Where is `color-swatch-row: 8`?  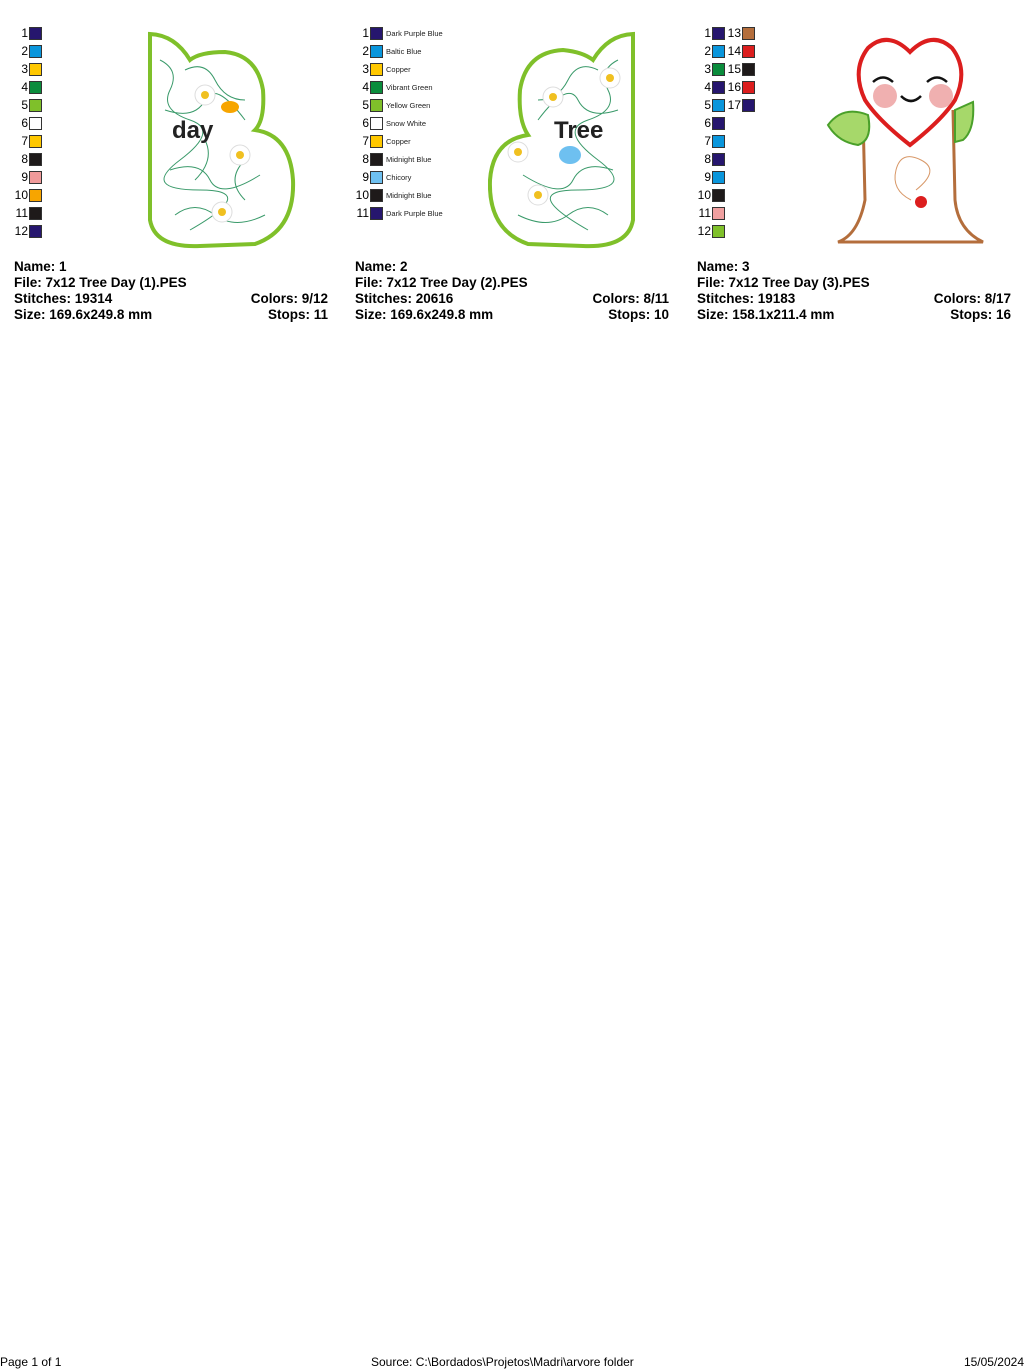 color-swatch-row: 8 is located at coordinates (21, 159).